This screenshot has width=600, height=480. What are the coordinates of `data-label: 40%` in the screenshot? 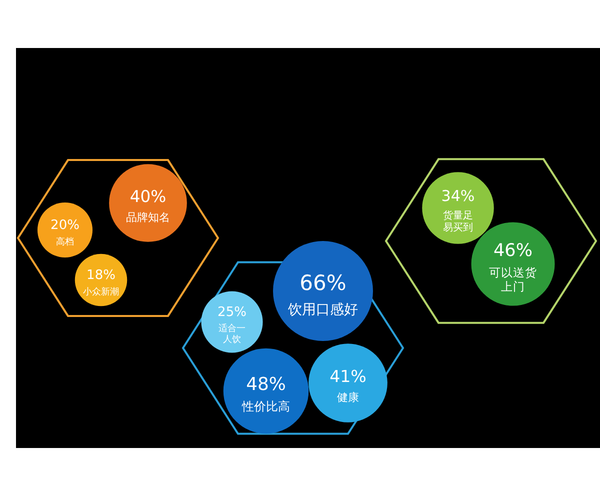 It's located at (148, 196).